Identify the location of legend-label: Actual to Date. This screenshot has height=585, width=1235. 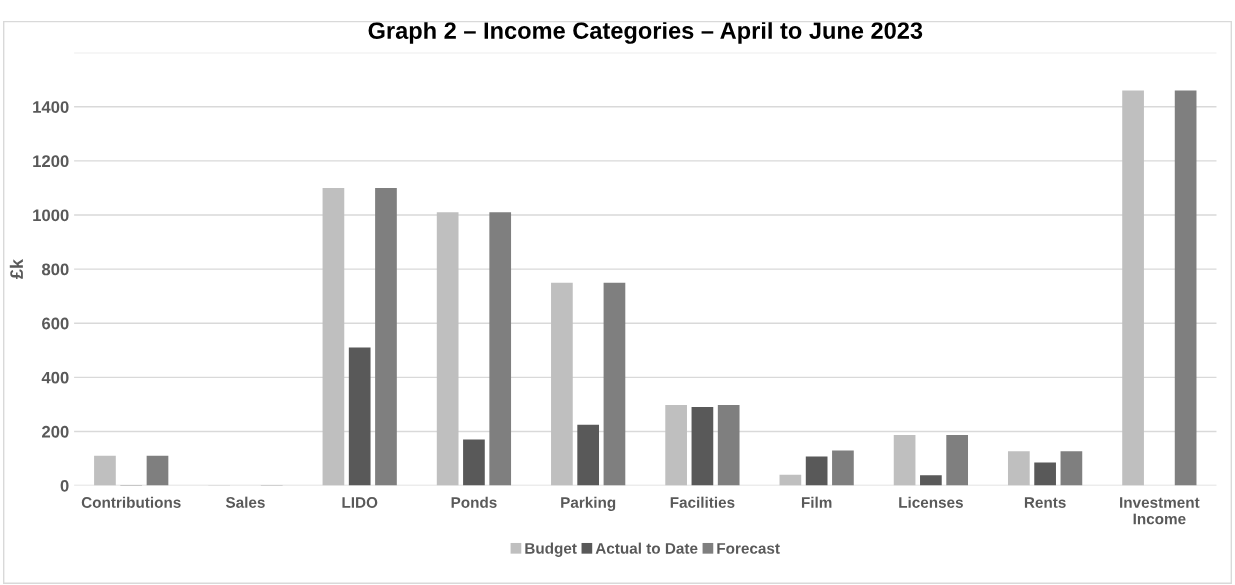
(646, 548).